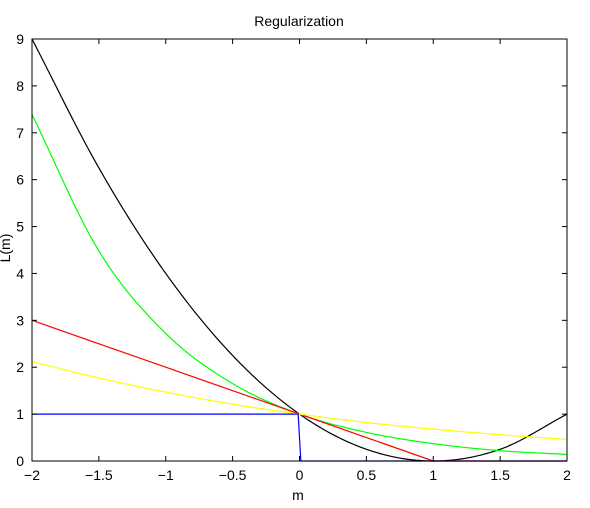 The height and width of the screenshot is (508, 590). What do you see at coordinates (433, 475) in the screenshot?
I see `x-tick-label-6: 1` at bounding box center [433, 475].